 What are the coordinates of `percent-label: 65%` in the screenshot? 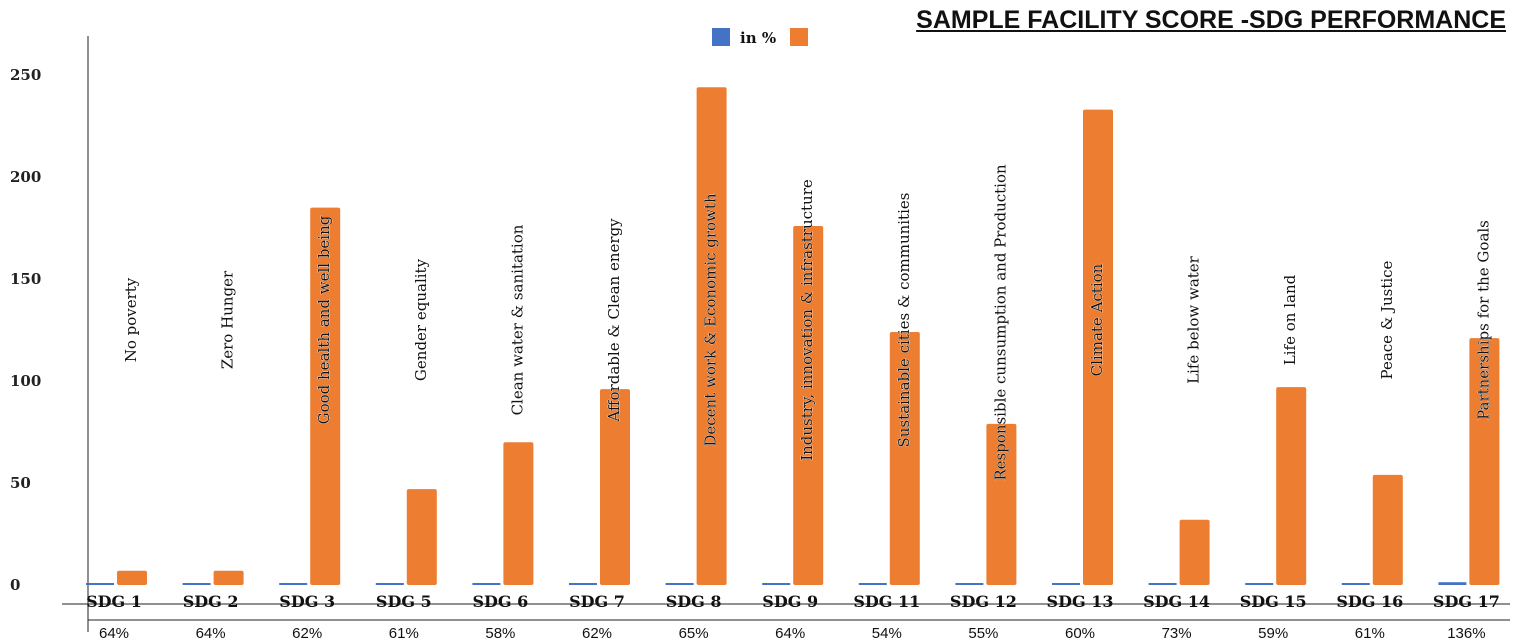 It's located at (694, 633).